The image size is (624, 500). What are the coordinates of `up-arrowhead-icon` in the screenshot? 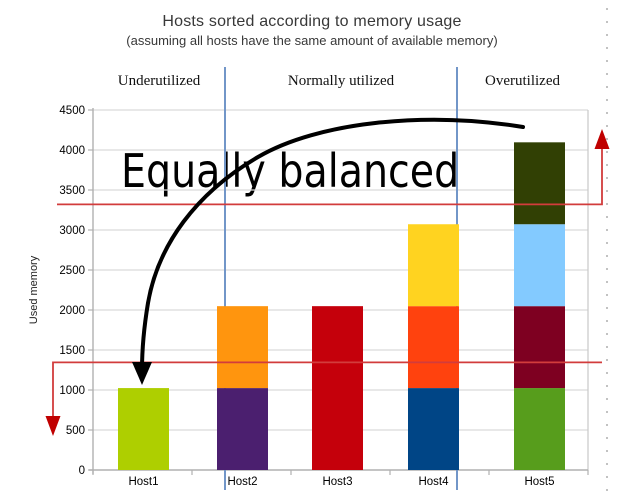 It's located at (602, 139).